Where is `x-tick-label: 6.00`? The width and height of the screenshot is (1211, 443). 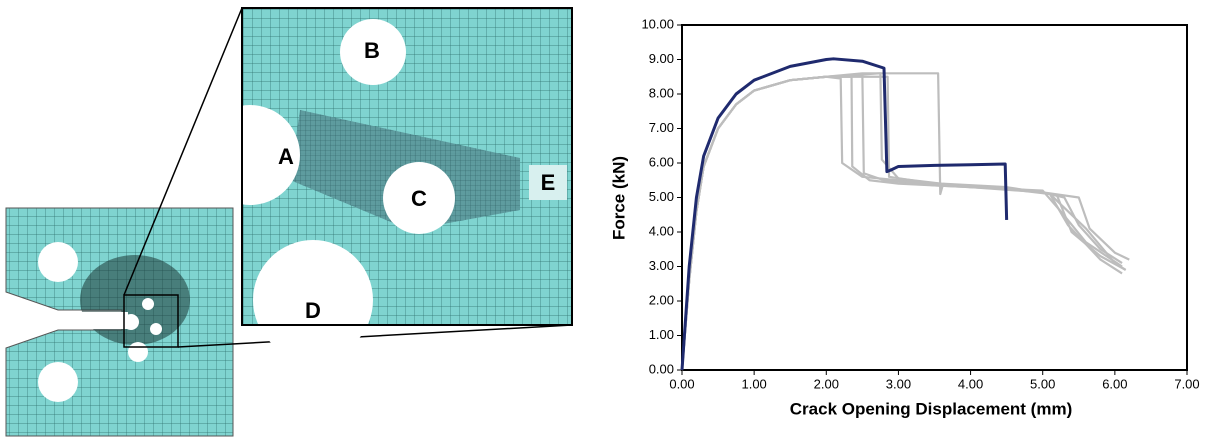 x-tick-label: 6.00 is located at coordinates (1114, 383).